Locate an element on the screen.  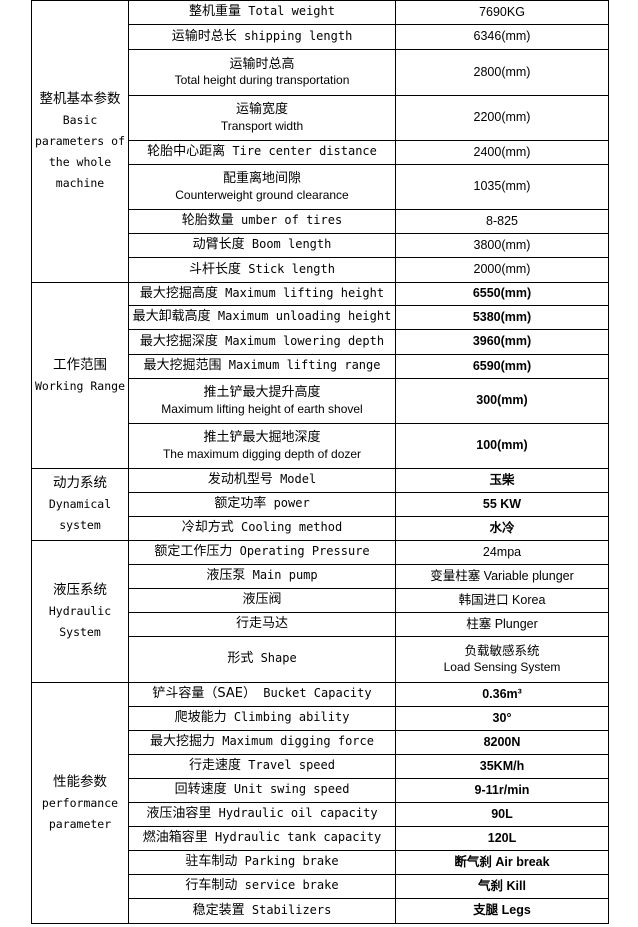
param-label-en: Parking brake is located at coordinates (291, 861).